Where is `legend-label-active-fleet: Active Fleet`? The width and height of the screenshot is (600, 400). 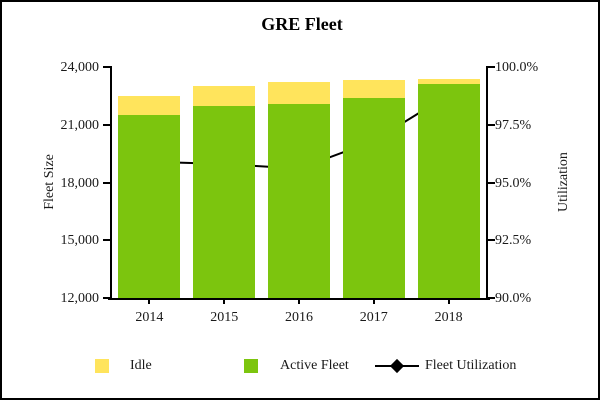
legend-label-active-fleet: Active Fleet is located at coordinates (314, 365).